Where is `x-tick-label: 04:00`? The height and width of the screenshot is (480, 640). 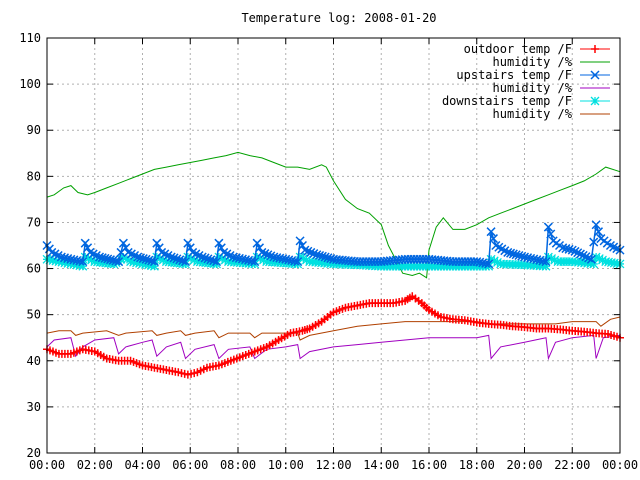 x-tick-label: 04:00 is located at coordinates (142, 465).